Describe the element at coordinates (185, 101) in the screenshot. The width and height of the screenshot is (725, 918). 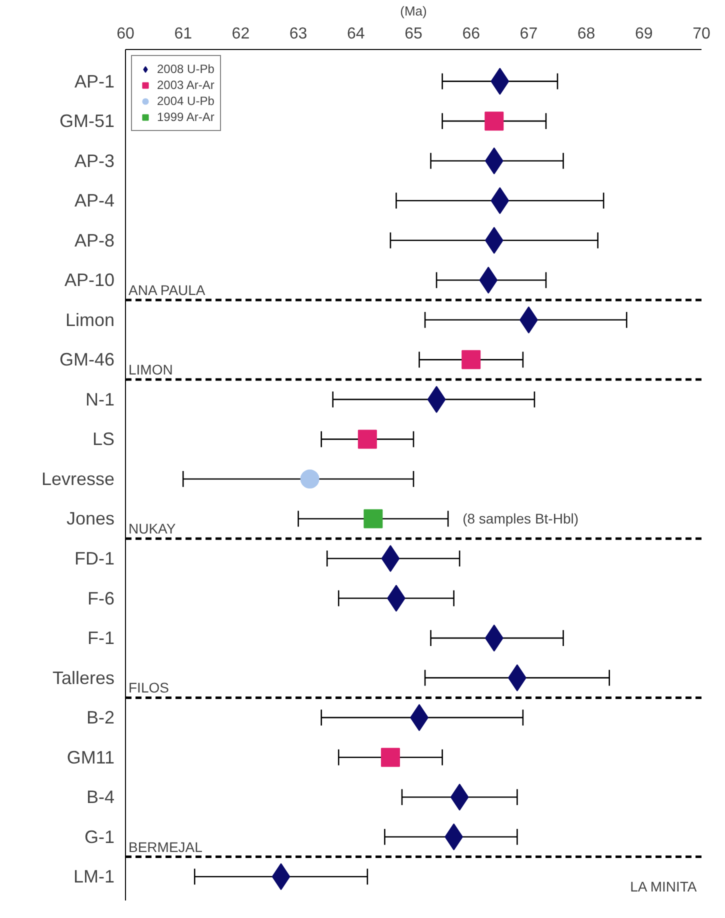
I see `legend-label: 2004 U-Pb` at that location.